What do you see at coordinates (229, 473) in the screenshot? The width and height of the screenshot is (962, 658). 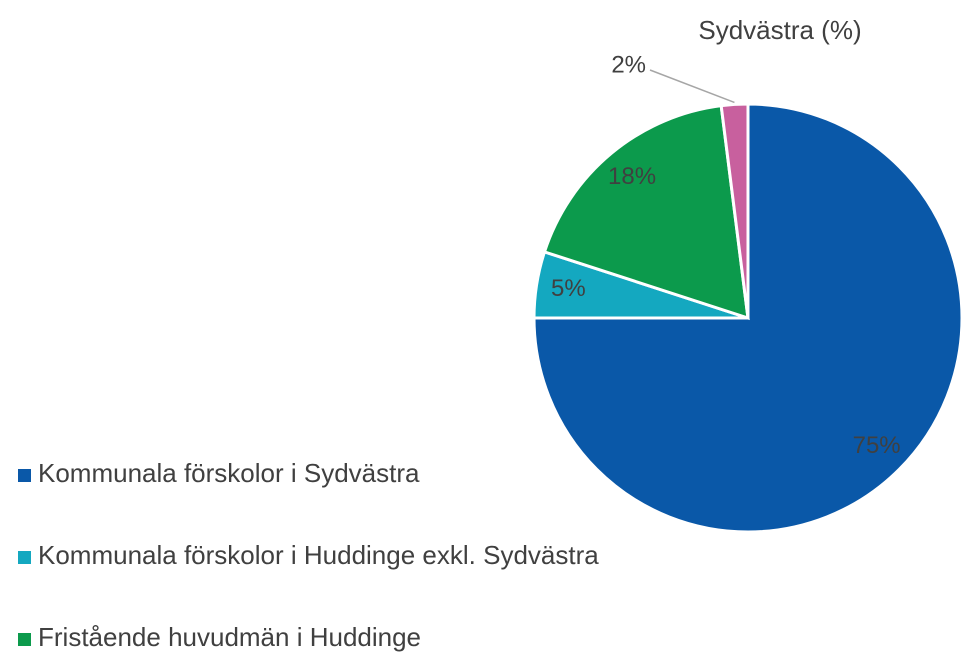 I see `legend-label: Kommunala förskolor i Sydvästra` at bounding box center [229, 473].